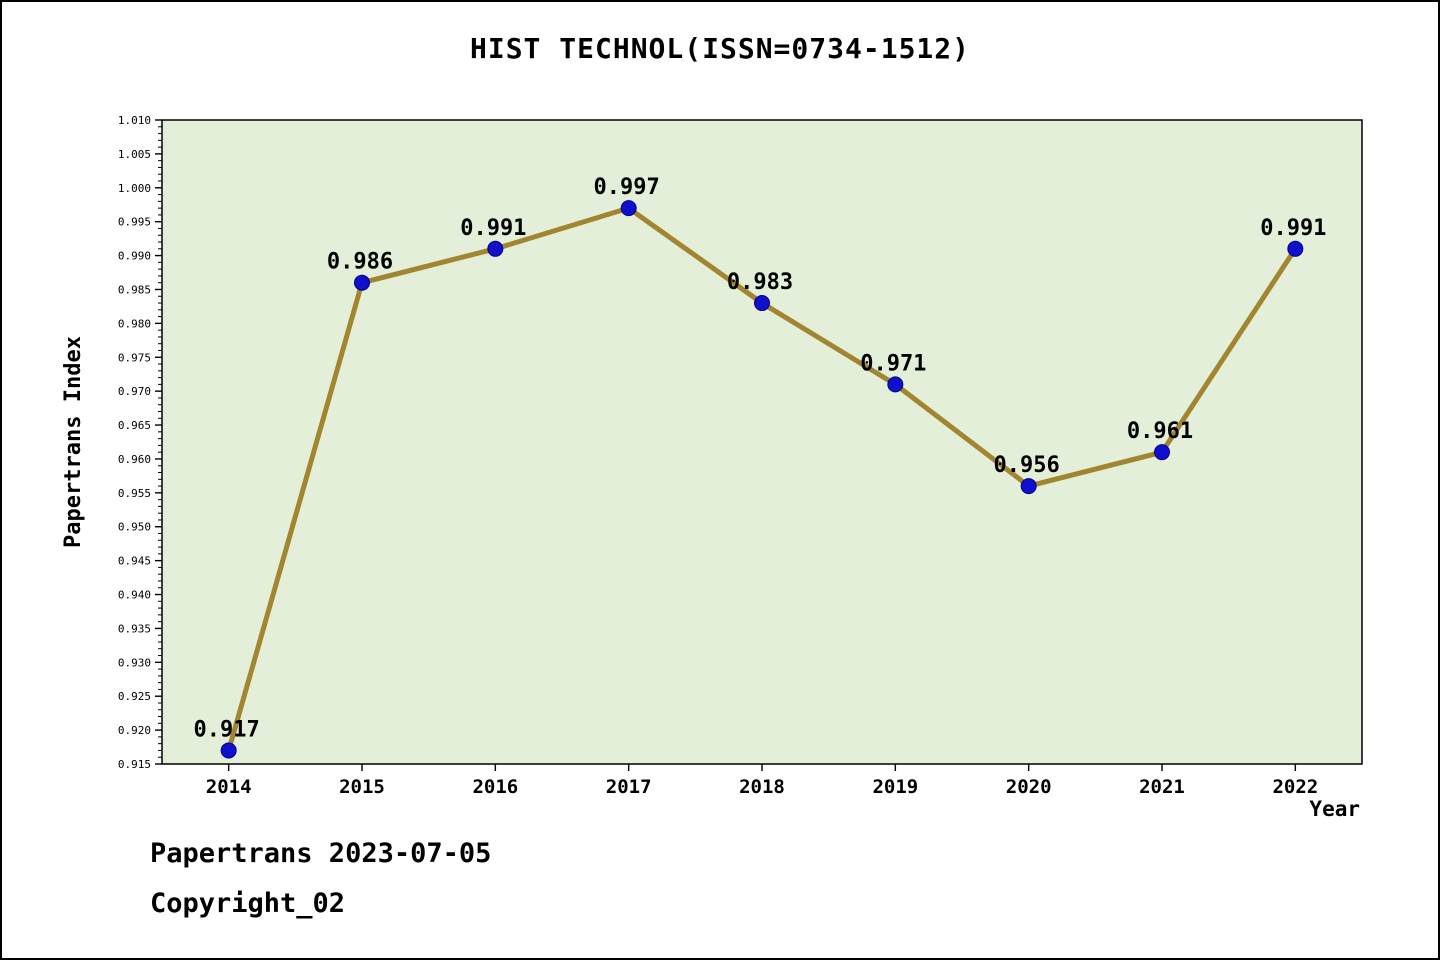  What do you see at coordinates (1334, 809) in the screenshot?
I see `x-axis-title: Year` at bounding box center [1334, 809].